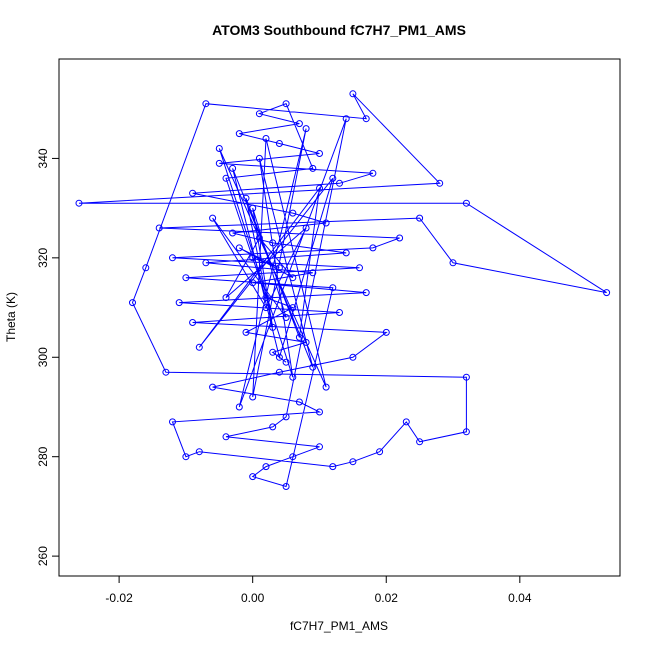  I want to click on chart-title: ATOM3 Southbound fC7H7_PM1_AMS, so click(339, 30).